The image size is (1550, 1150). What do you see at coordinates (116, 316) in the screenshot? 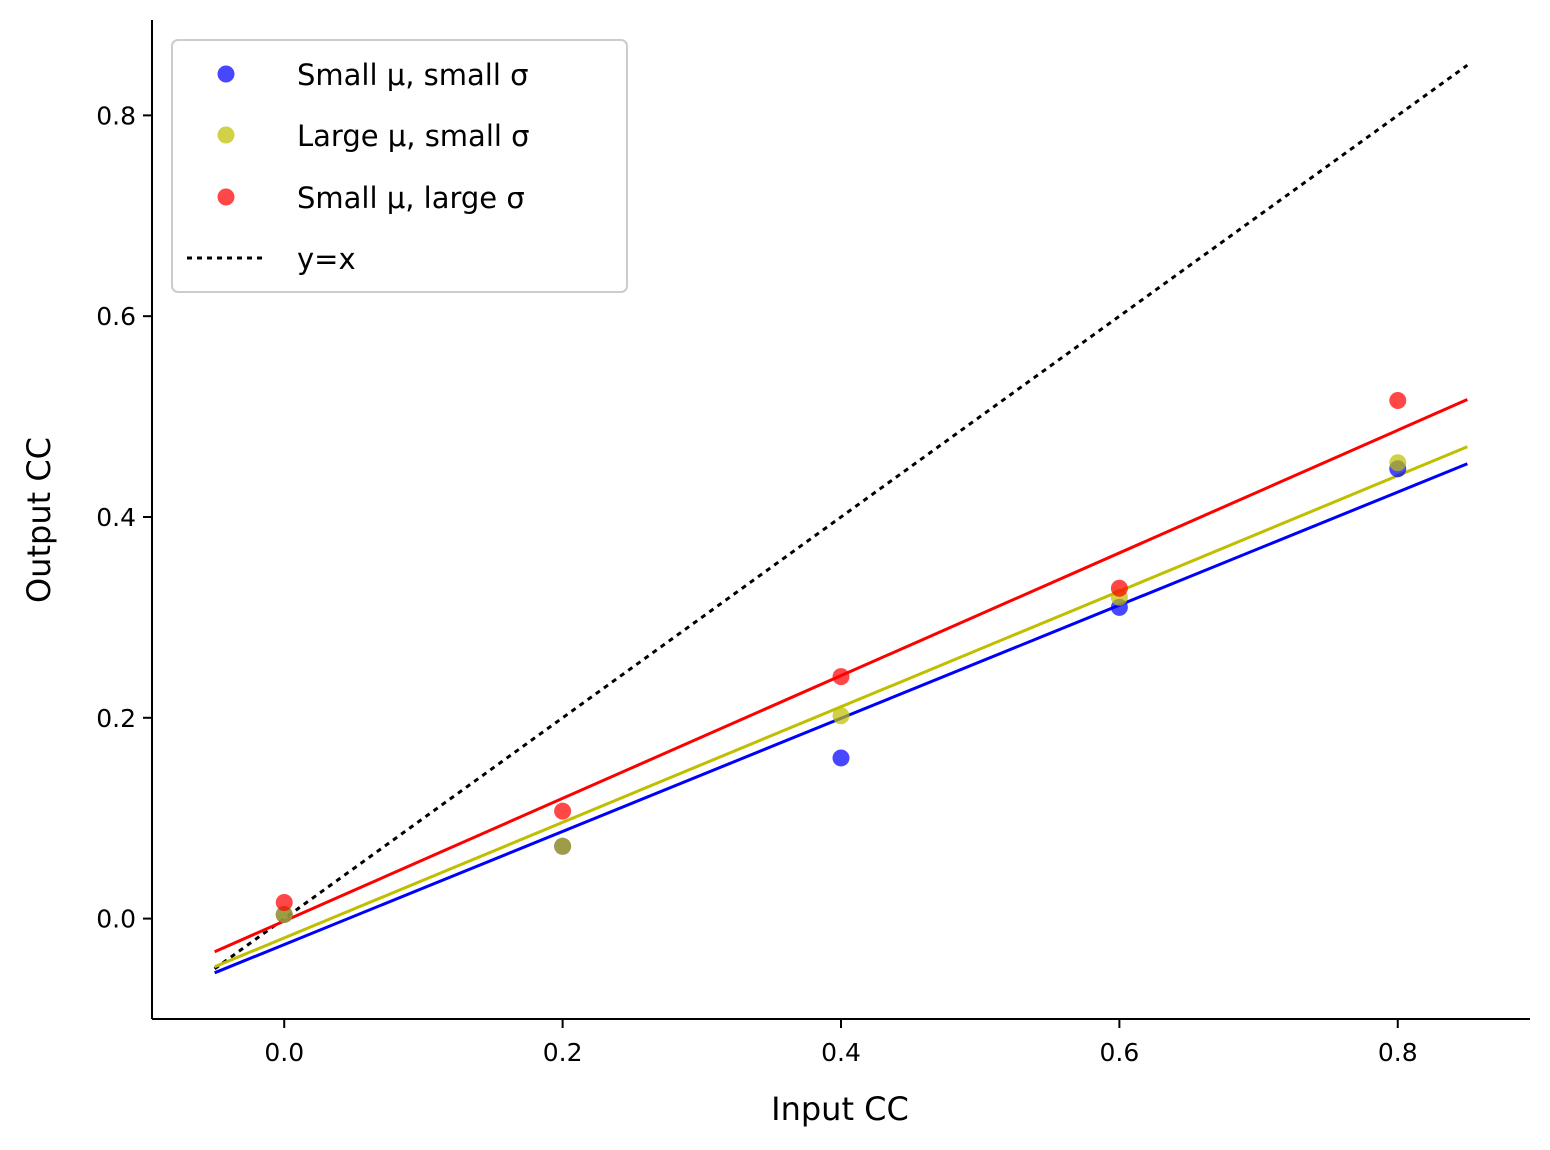
I see `y-tick-label: 0.6` at bounding box center [116, 316].